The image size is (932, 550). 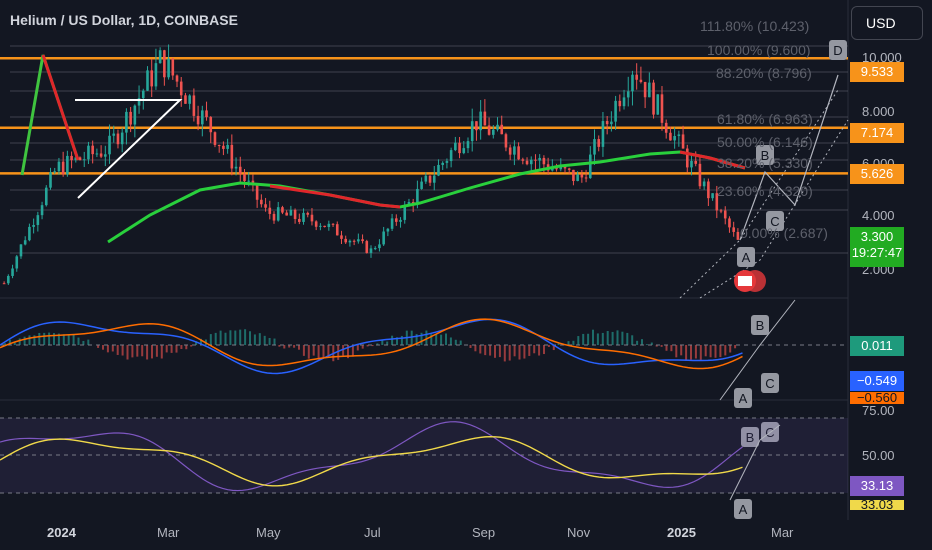 I want to click on macd-line, so click(x=371, y=346).